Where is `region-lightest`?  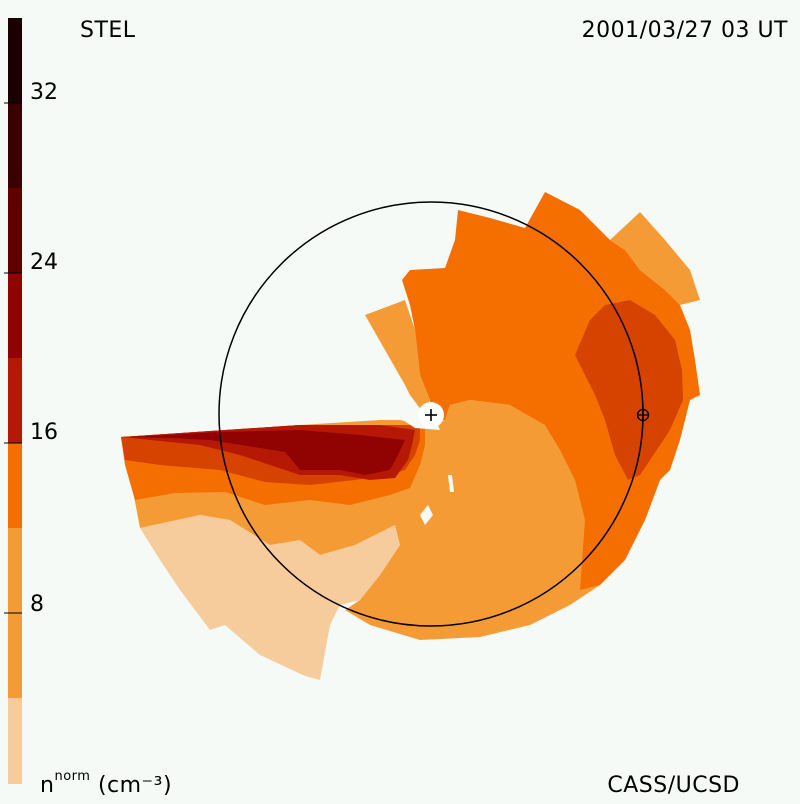 region-lightest is located at coordinates (270, 597).